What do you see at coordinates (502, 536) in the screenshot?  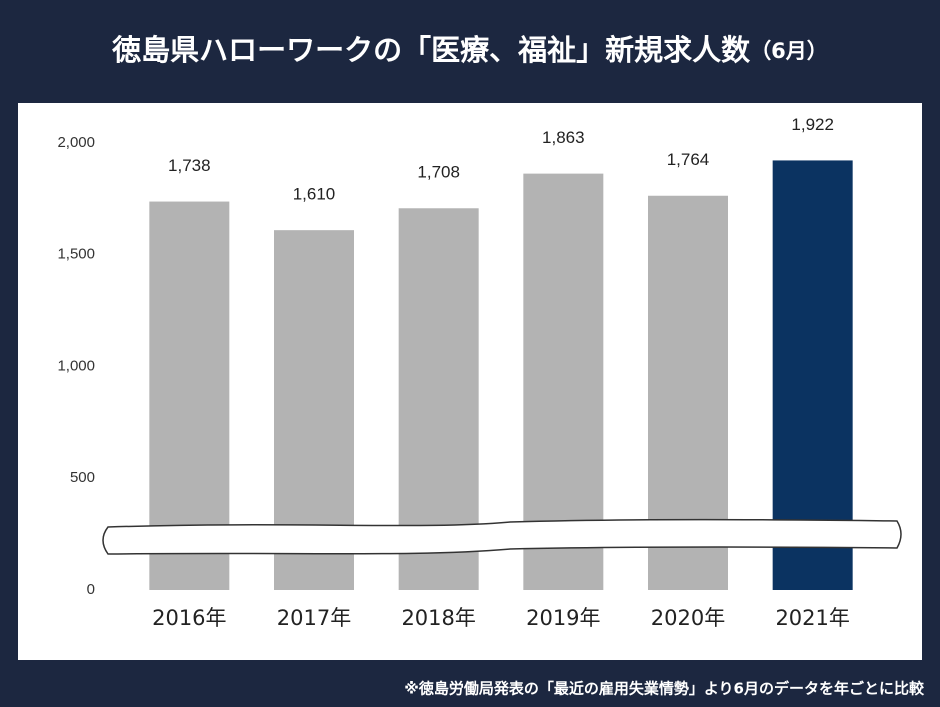 I see `axis-break` at bounding box center [502, 536].